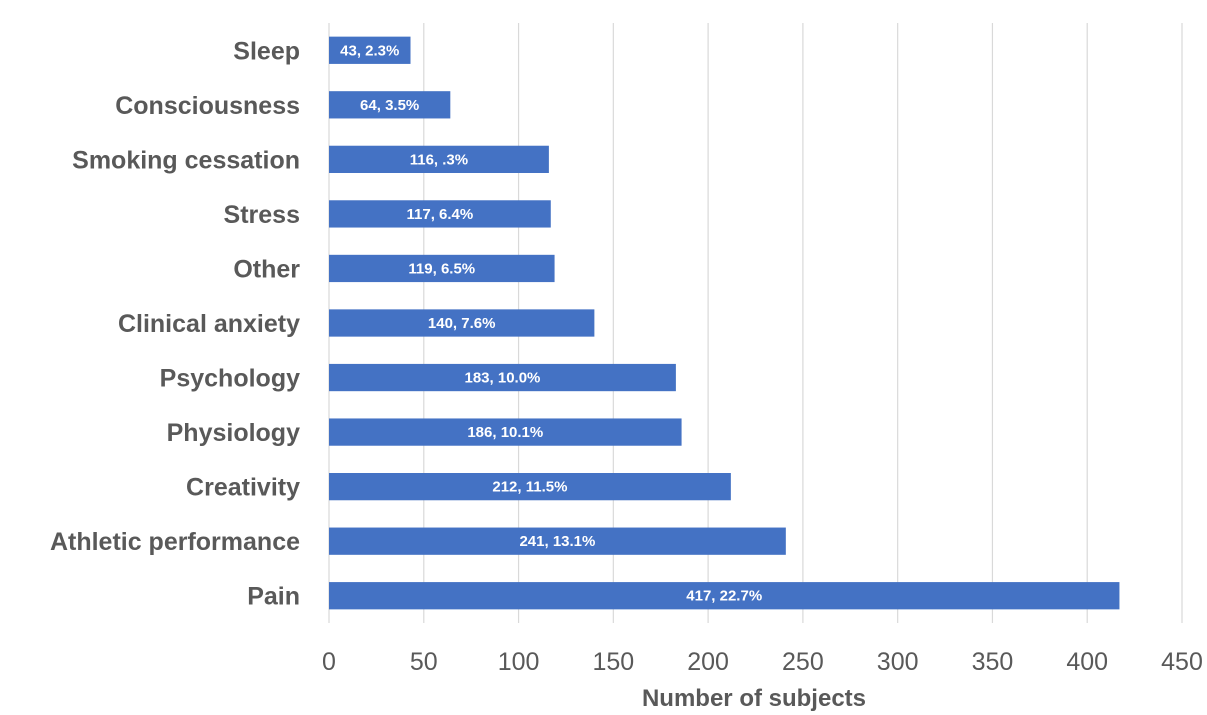 The height and width of the screenshot is (715, 1207). I want to click on data-label-physiology: 186, 10.1%, so click(505, 432).